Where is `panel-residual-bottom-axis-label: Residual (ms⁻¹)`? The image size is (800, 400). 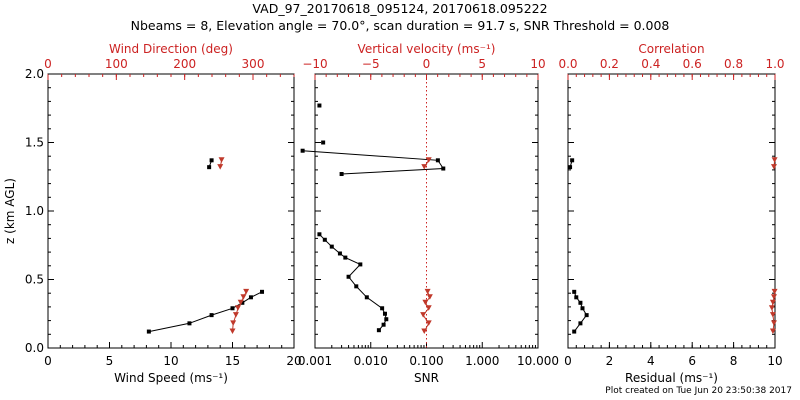 panel-residual-bottom-axis-label: Residual (ms⁻¹) is located at coordinates (671, 378).